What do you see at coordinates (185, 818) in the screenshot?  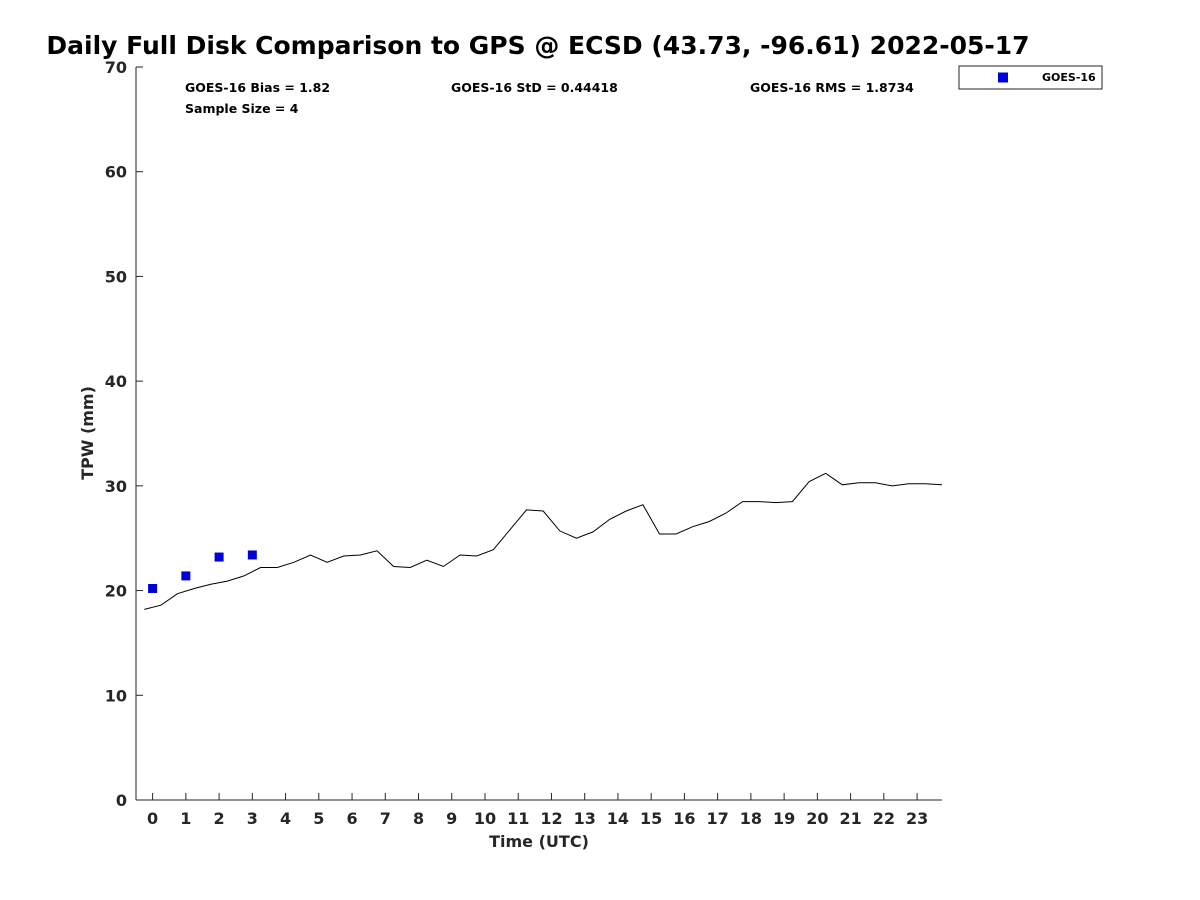 I see `x-tick-label: 1` at bounding box center [185, 818].